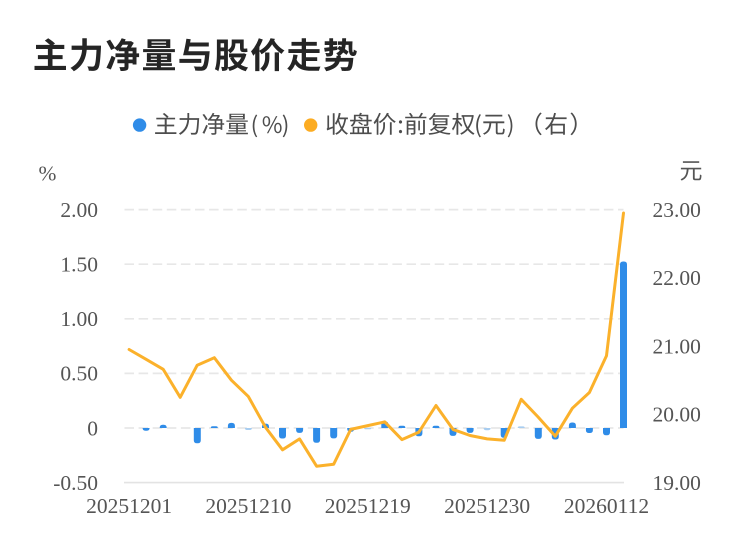 This screenshot has width=750, height=558. Describe the element at coordinates (368, 506) in the screenshot. I see `svg-text: 20251219` at that location.